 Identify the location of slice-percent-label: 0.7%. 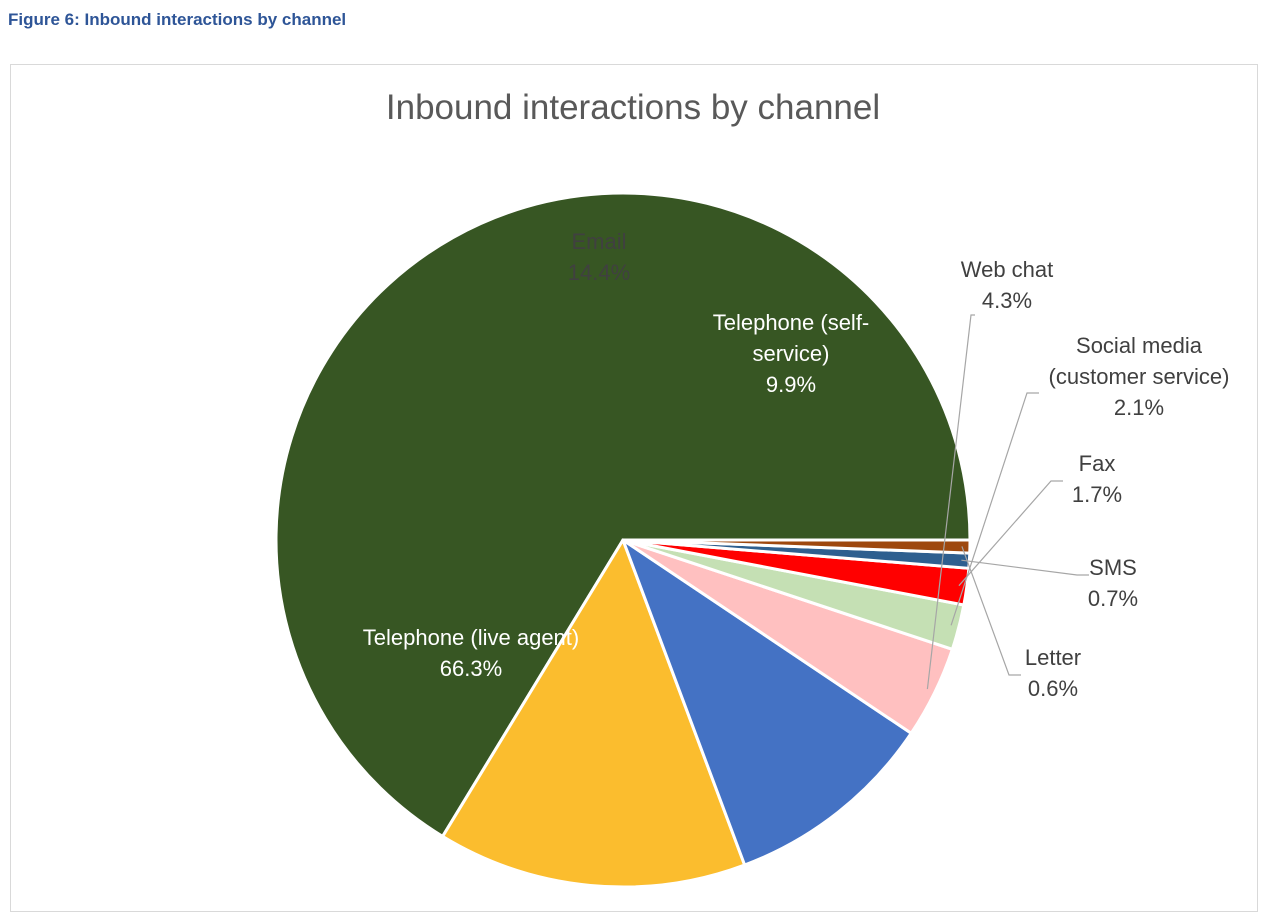
(1113, 598).